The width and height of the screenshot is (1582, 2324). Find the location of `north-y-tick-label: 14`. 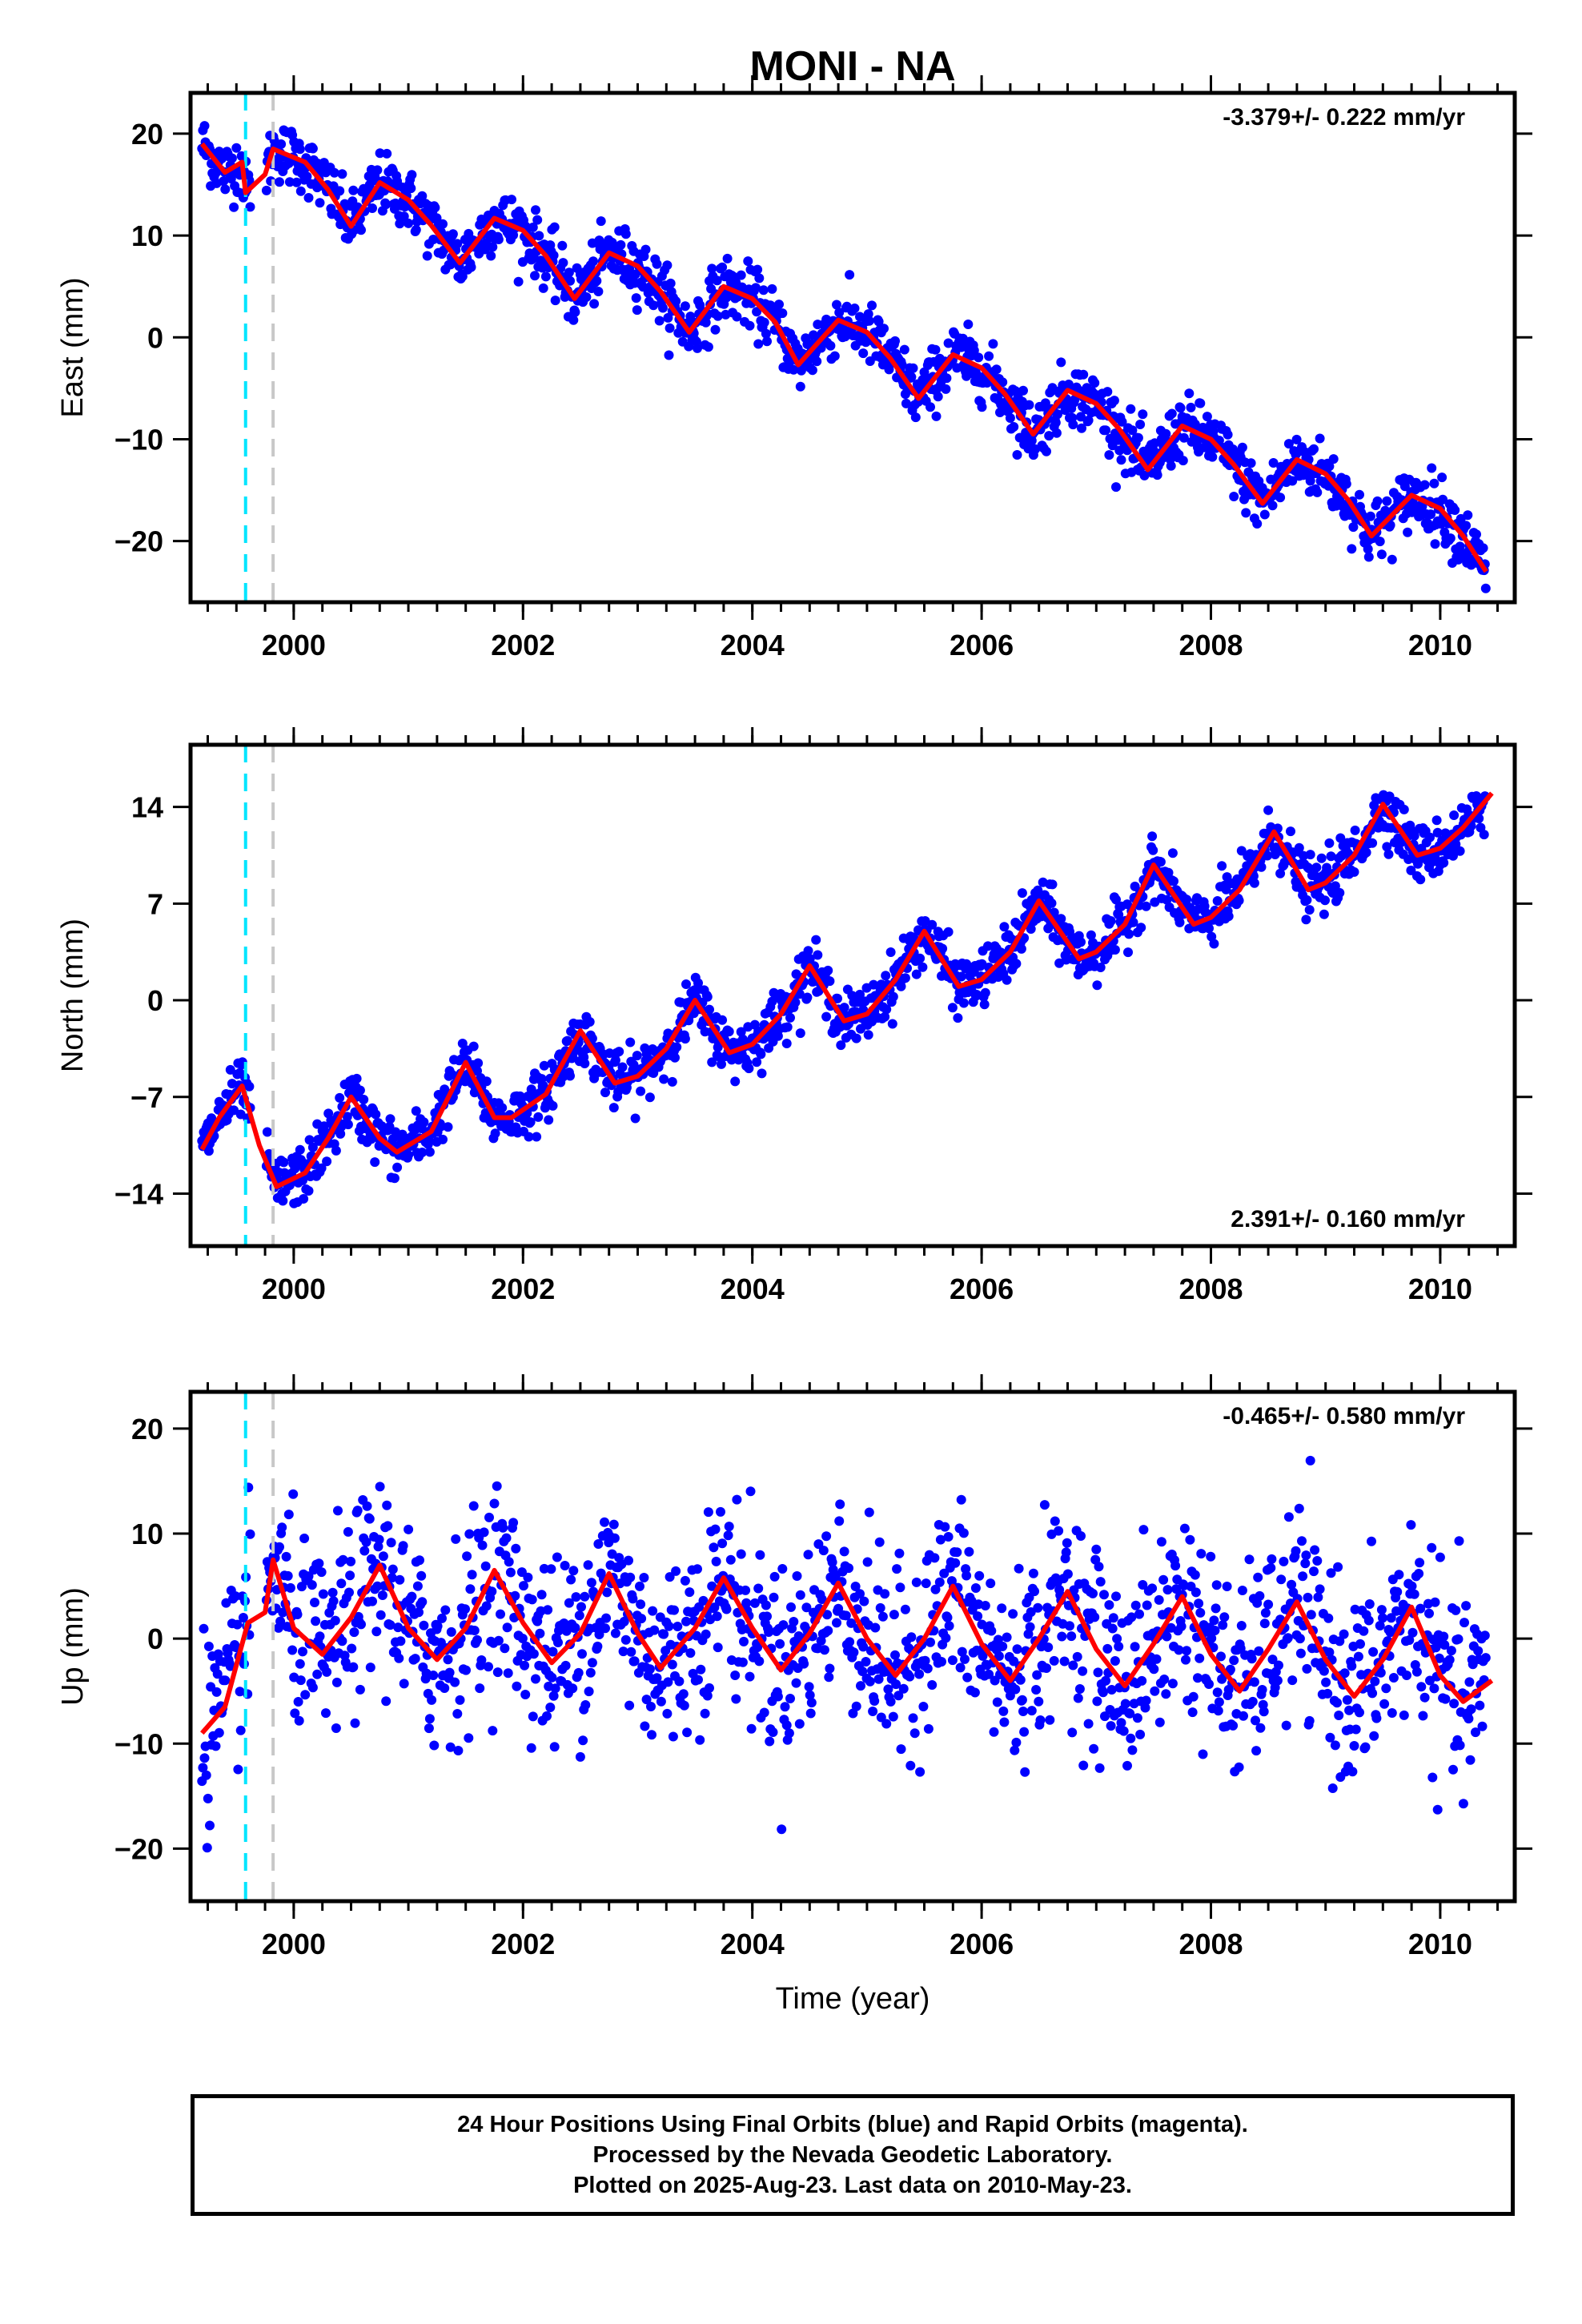

north-y-tick-label: 14 is located at coordinates (147, 807).